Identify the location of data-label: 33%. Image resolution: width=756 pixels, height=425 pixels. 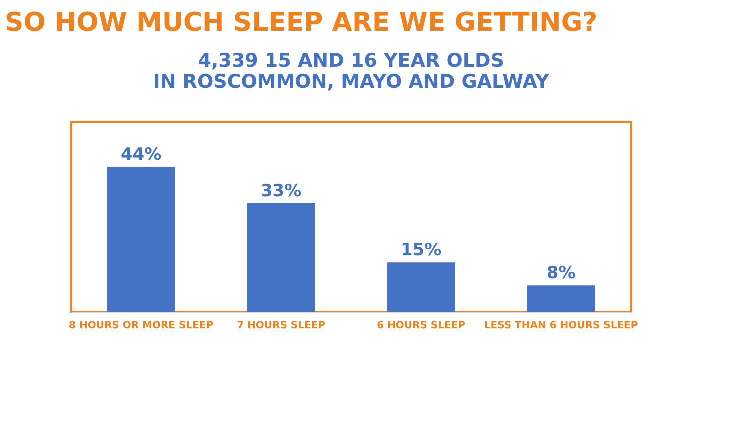
(281, 191).